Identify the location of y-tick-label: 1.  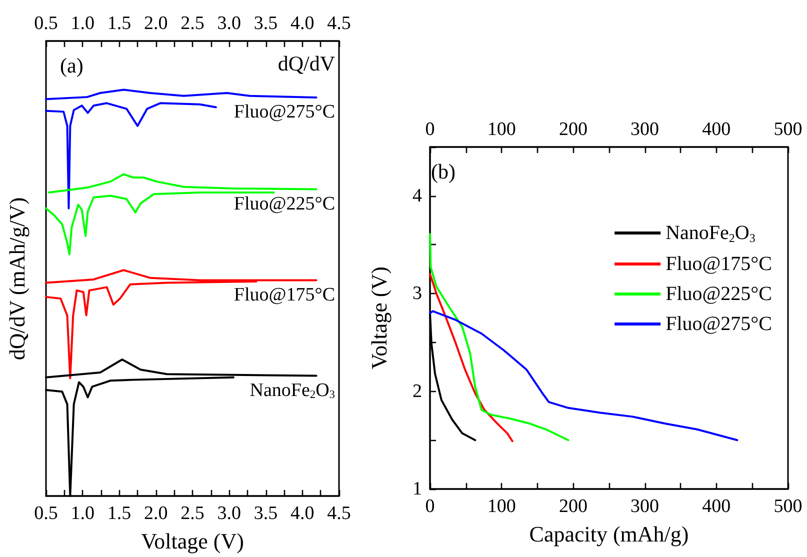
(417, 489).